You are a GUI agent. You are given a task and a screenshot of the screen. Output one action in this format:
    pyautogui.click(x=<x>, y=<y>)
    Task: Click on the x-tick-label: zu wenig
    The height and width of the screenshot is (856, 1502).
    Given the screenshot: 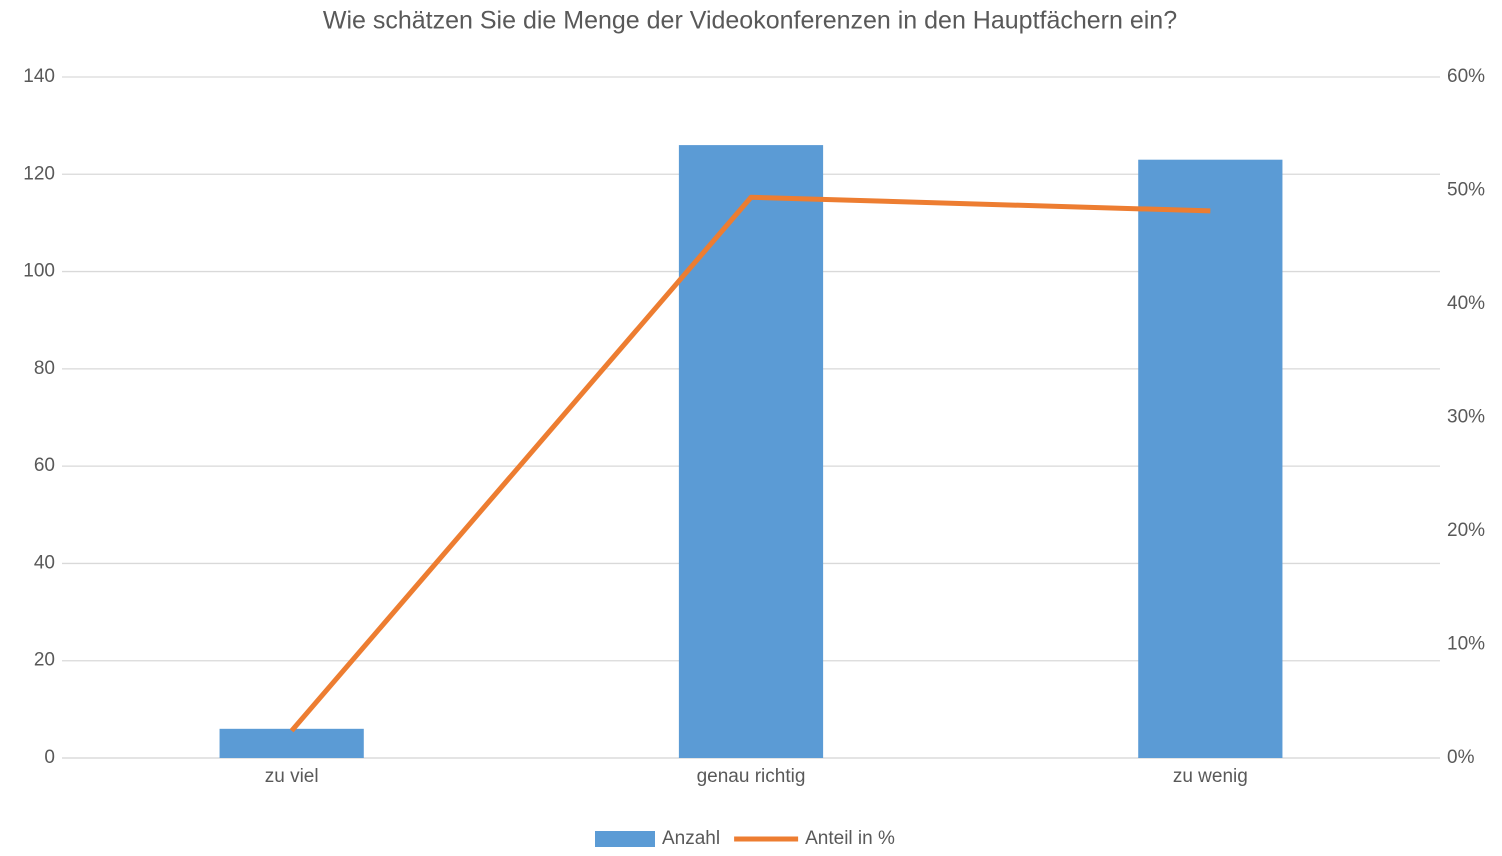 What is the action you would take?
    pyautogui.click(x=1210, y=776)
    